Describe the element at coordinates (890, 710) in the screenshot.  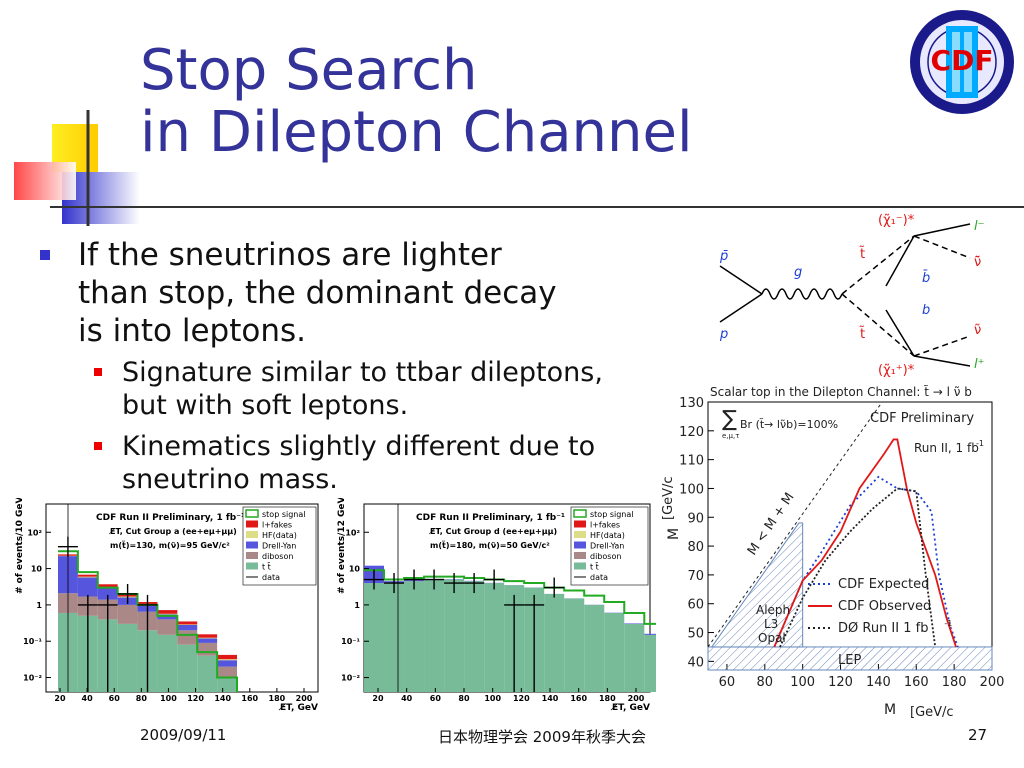
I see `x-axis-label: M` at that location.